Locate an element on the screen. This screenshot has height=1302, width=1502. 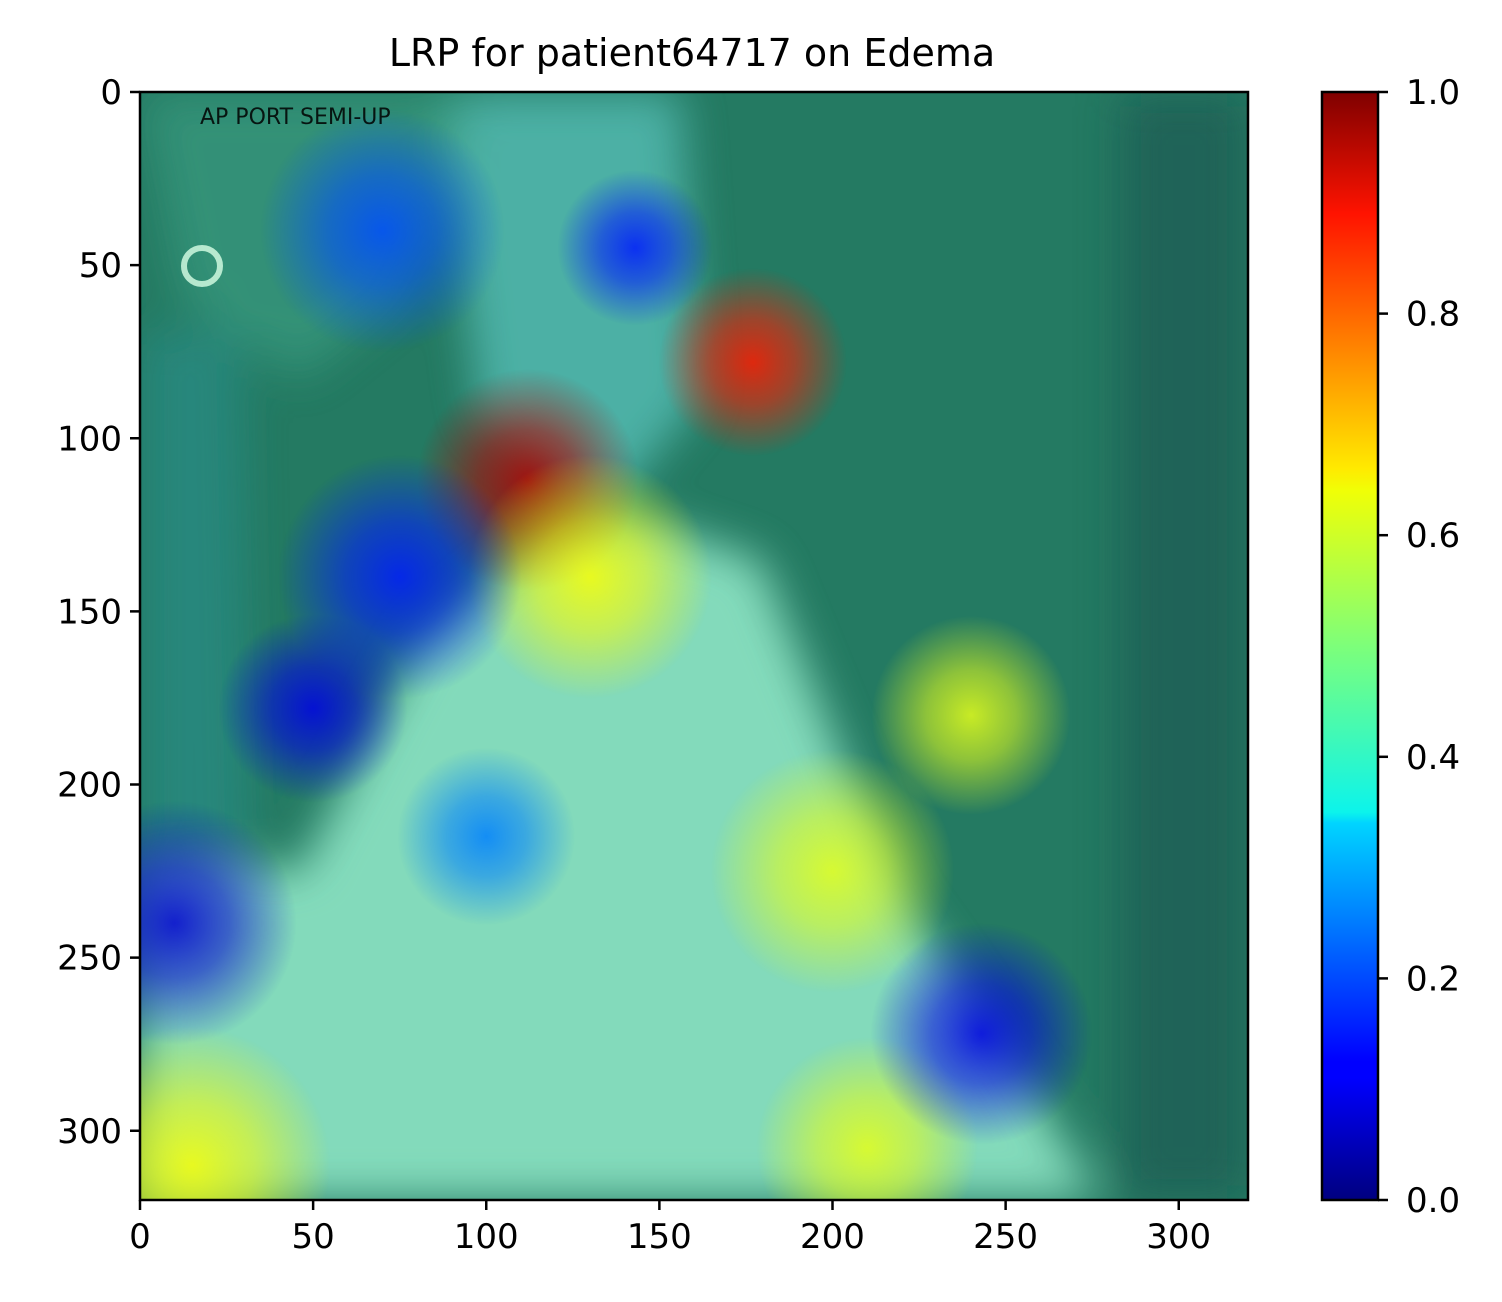
y-tick-label: 50 is located at coordinates (100, 266).